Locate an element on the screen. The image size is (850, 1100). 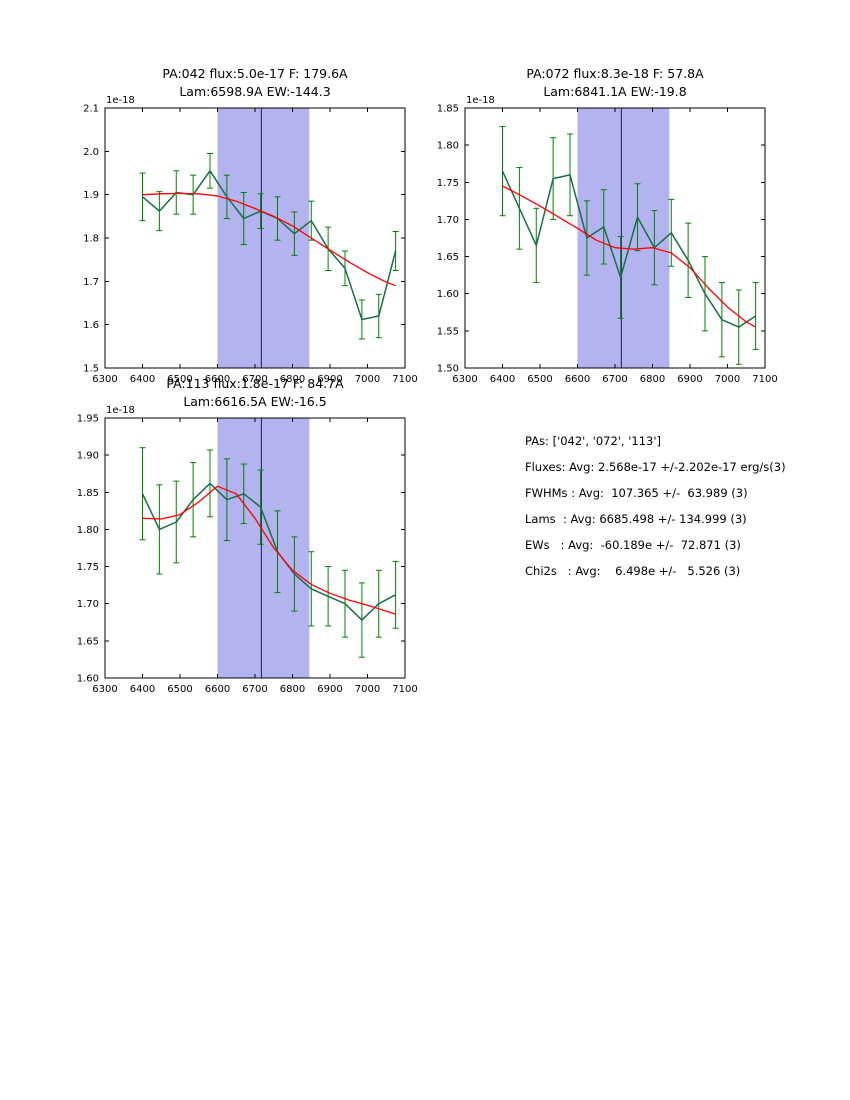
svg-text: 1.5 is located at coordinates (91, 369).